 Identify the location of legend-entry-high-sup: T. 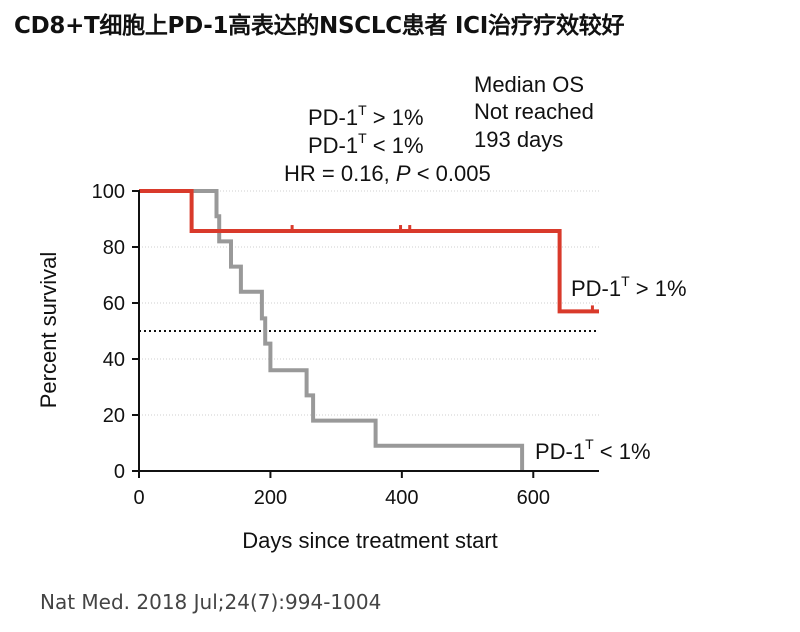
(362, 110).